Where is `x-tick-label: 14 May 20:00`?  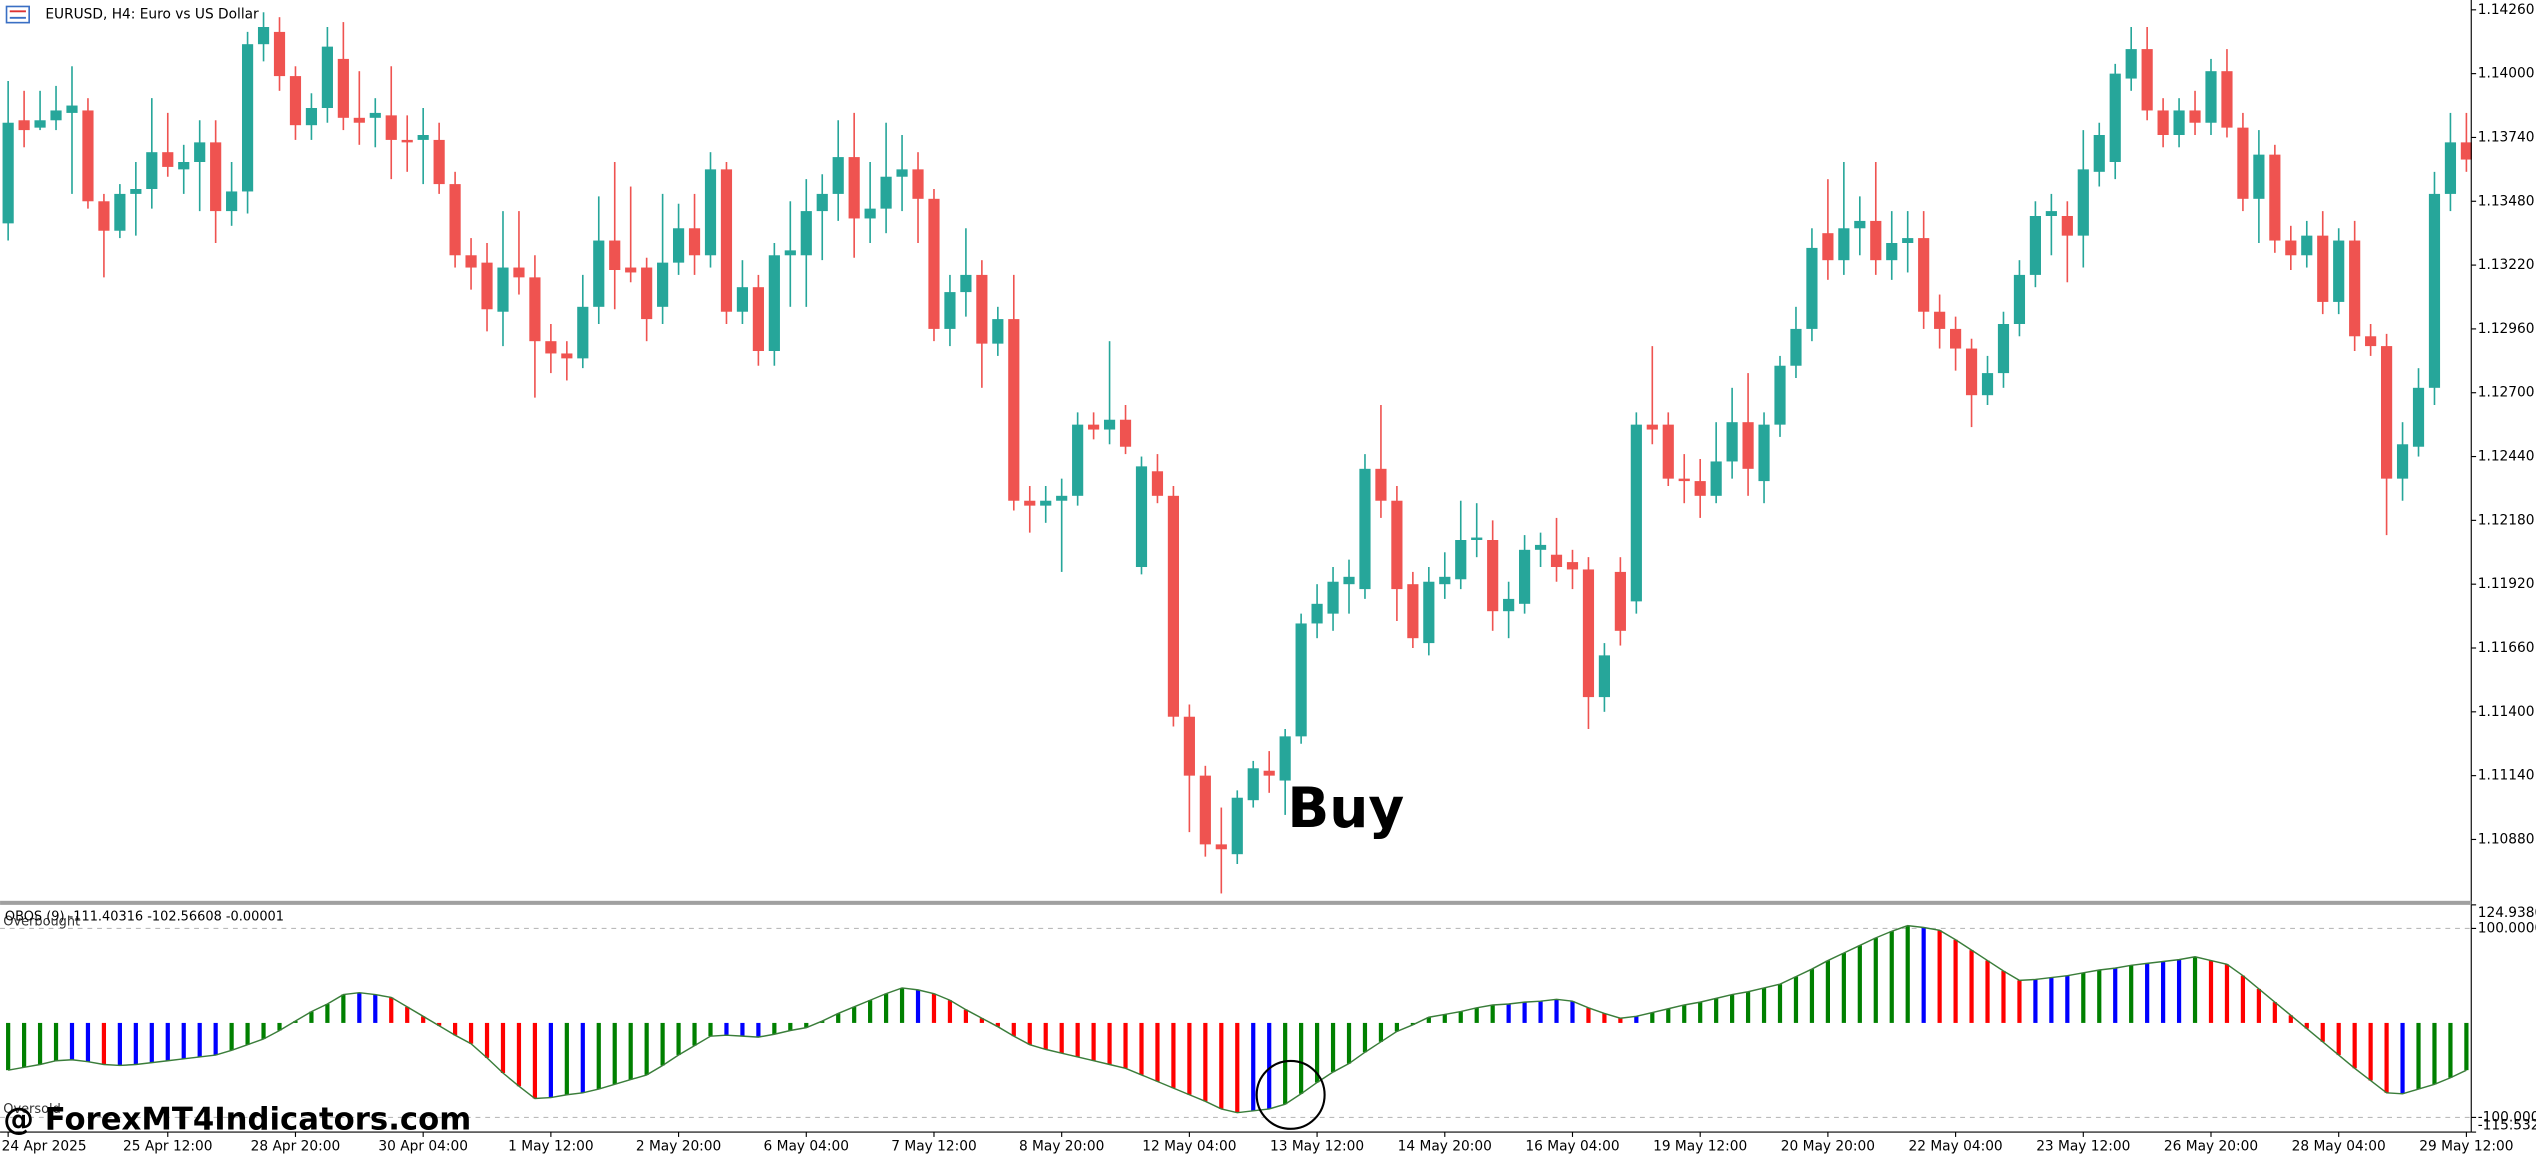 x-tick-label: 14 May 20:00 is located at coordinates (1445, 1147).